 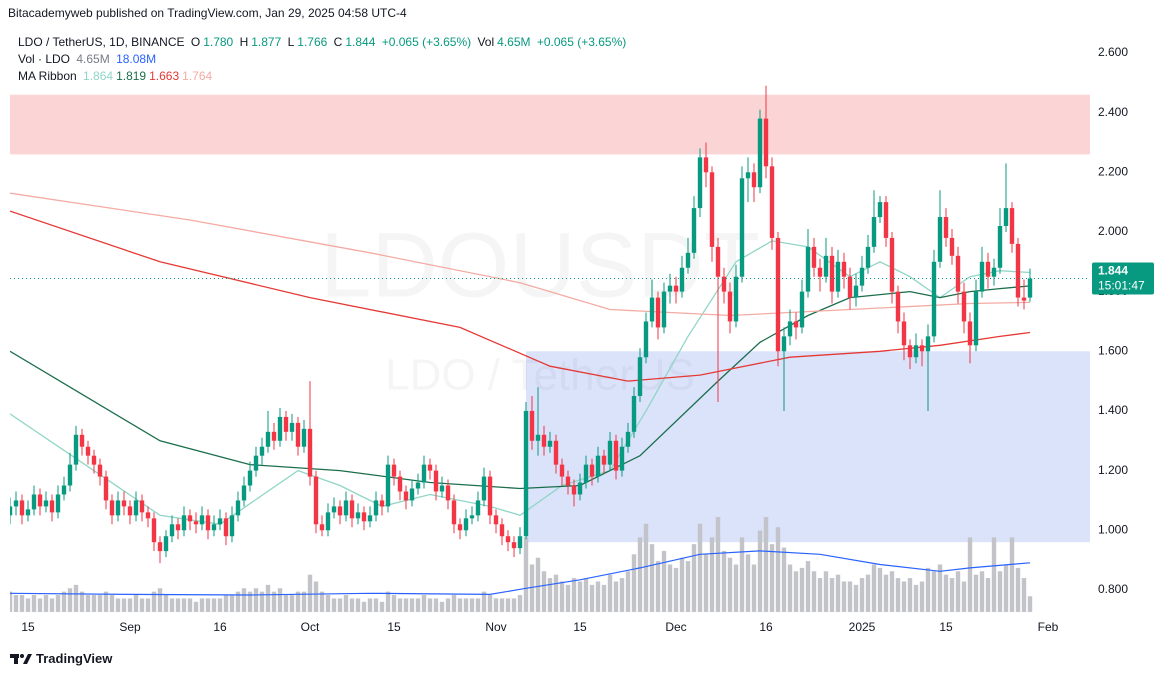 What do you see at coordinates (862, 627) in the screenshot?
I see `x-tick-label: 2025` at bounding box center [862, 627].